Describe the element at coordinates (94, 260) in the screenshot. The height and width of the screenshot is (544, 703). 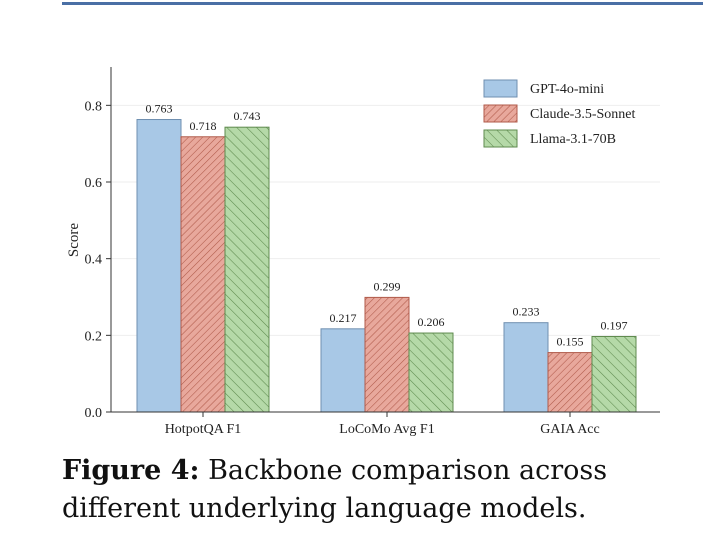
I see `y-tick-label: 0.4` at that location.